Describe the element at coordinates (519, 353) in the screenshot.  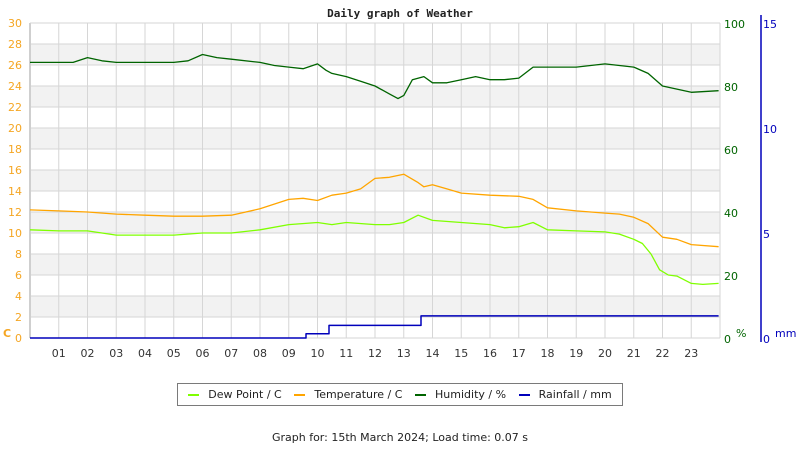
I see `x-tick: 17` at that location.